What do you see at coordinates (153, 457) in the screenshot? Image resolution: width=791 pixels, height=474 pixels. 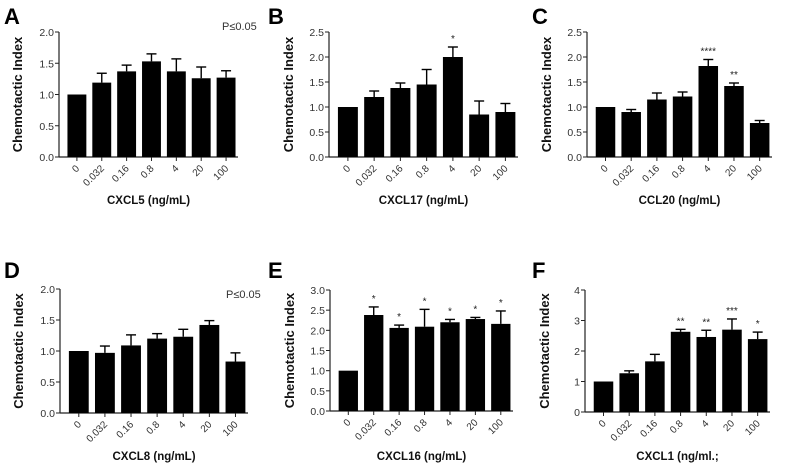 I see `x-axis-label: CXCL8 (ng/mL)` at bounding box center [153, 457].